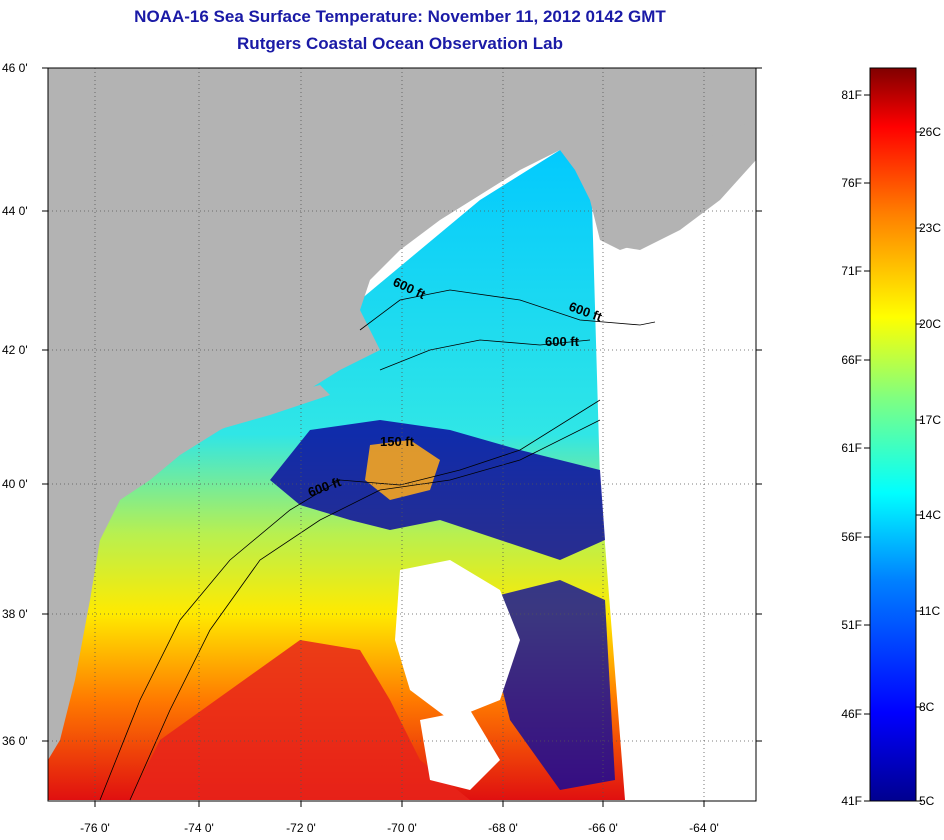 The height and width of the screenshot is (840, 944). What do you see at coordinates (15, 484) in the screenshot?
I see `lat-label: 40 0'` at bounding box center [15, 484].